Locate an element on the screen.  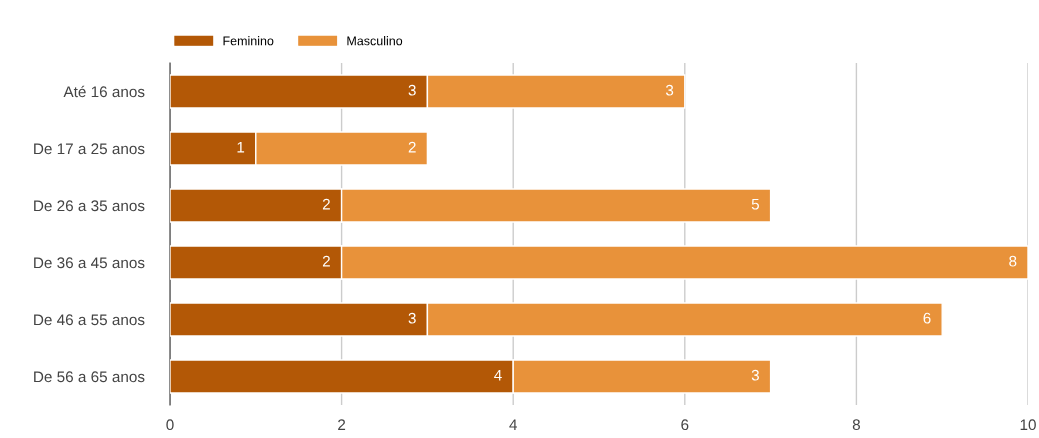
y-tick-label: De 36 a 45 anos is located at coordinates (89, 263).